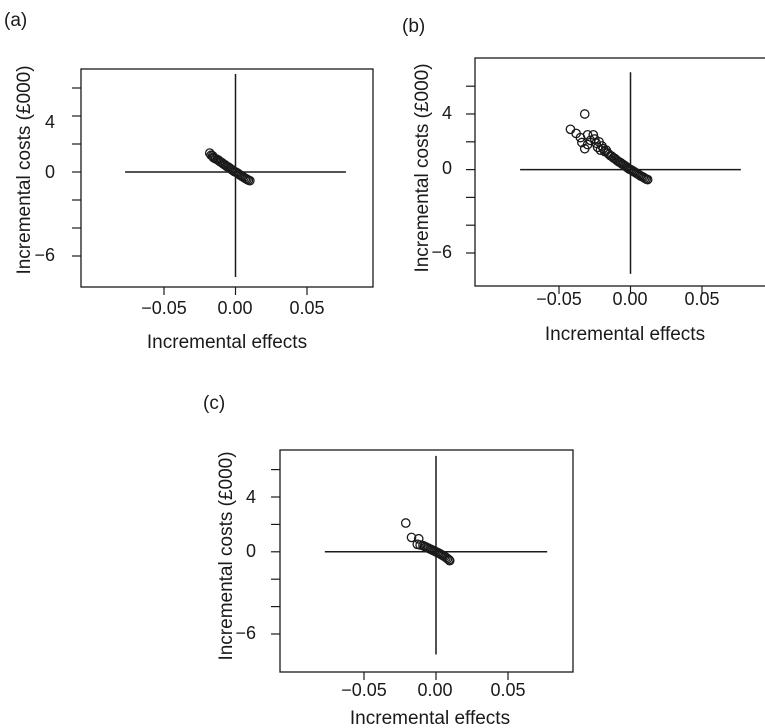  What do you see at coordinates (15, 20) in the screenshot?
I see `panel-label: (a)` at bounding box center [15, 20].